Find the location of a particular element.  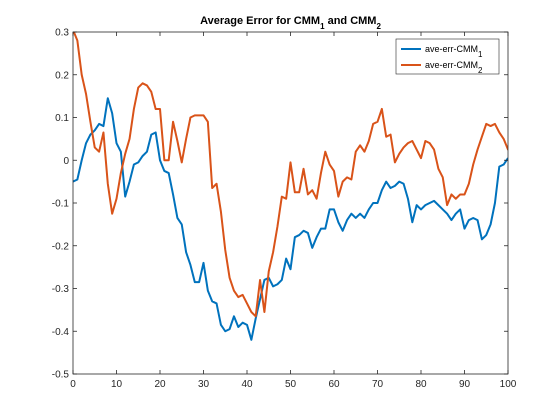

x-tick-label: 30 is located at coordinates (204, 384).